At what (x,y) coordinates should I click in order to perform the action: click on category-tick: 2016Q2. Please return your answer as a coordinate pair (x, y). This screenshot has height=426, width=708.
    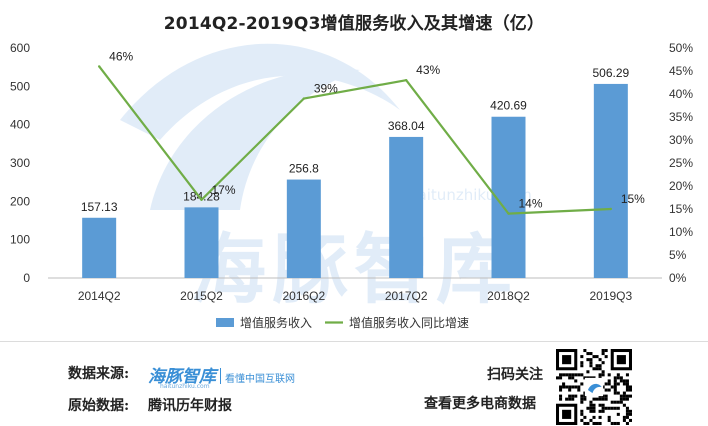
    Looking at the image, I should click on (303, 296).